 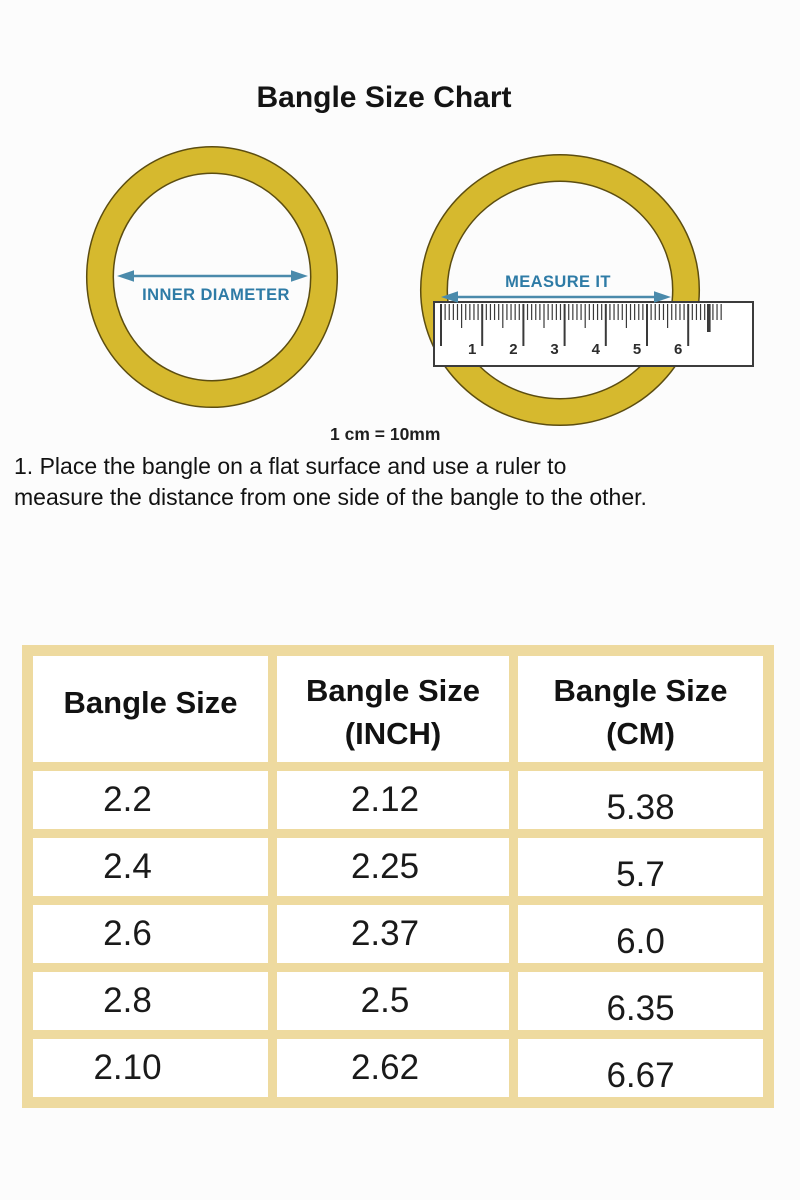 What do you see at coordinates (640, 733) in the screenshot?
I see `header-subtitle: (CM)` at bounding box center [640, 733].